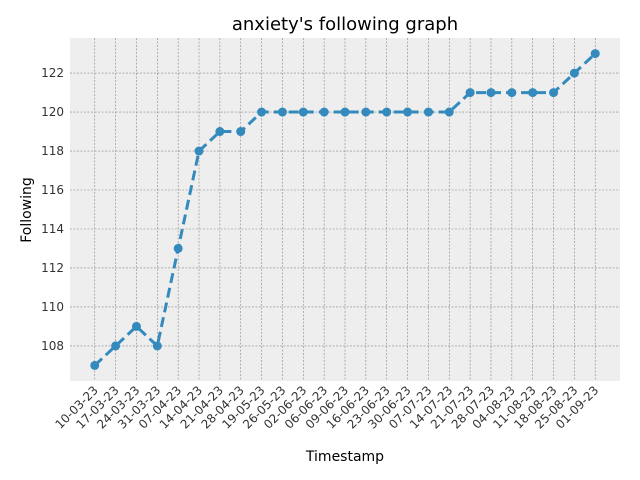 The image size is (640, 480). I want to click on y-tick-label: 112, so click(52, 268).